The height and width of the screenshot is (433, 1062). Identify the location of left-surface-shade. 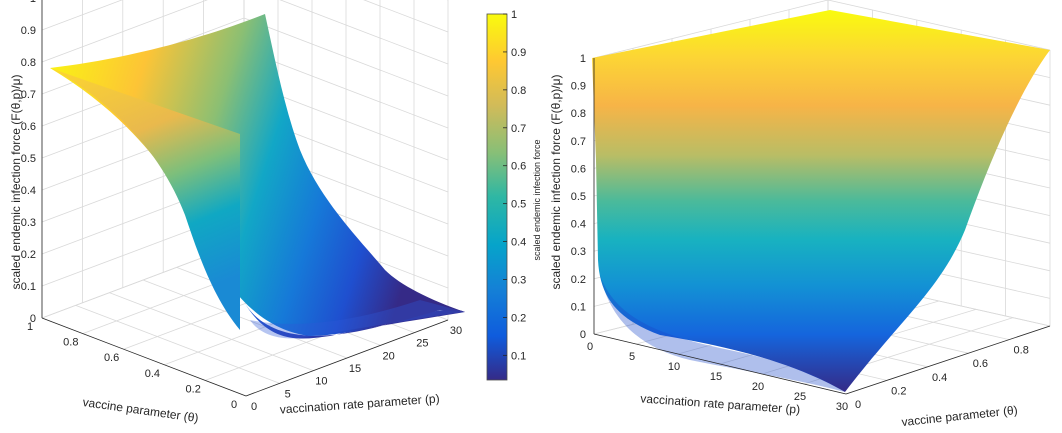
(357, 319).